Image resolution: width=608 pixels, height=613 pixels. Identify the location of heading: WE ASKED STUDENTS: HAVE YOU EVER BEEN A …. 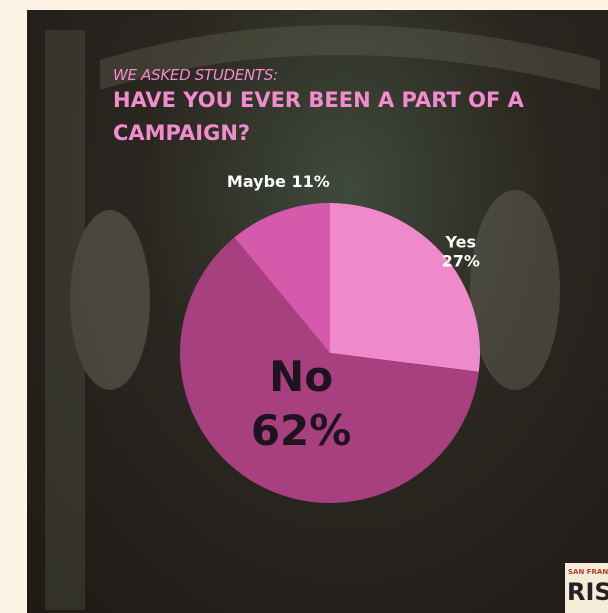
(333, 108).